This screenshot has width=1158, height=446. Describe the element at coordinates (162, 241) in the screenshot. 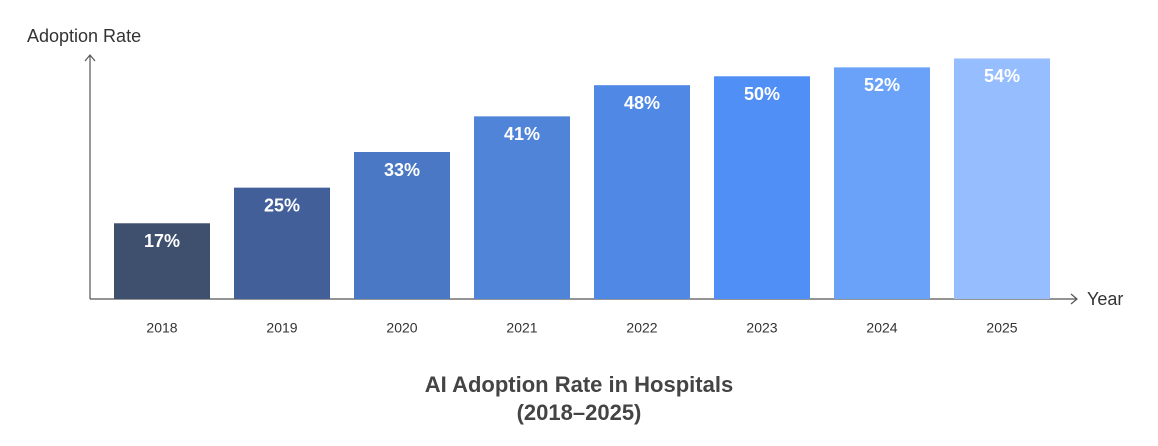

I see `value-label: 17%` at that location.